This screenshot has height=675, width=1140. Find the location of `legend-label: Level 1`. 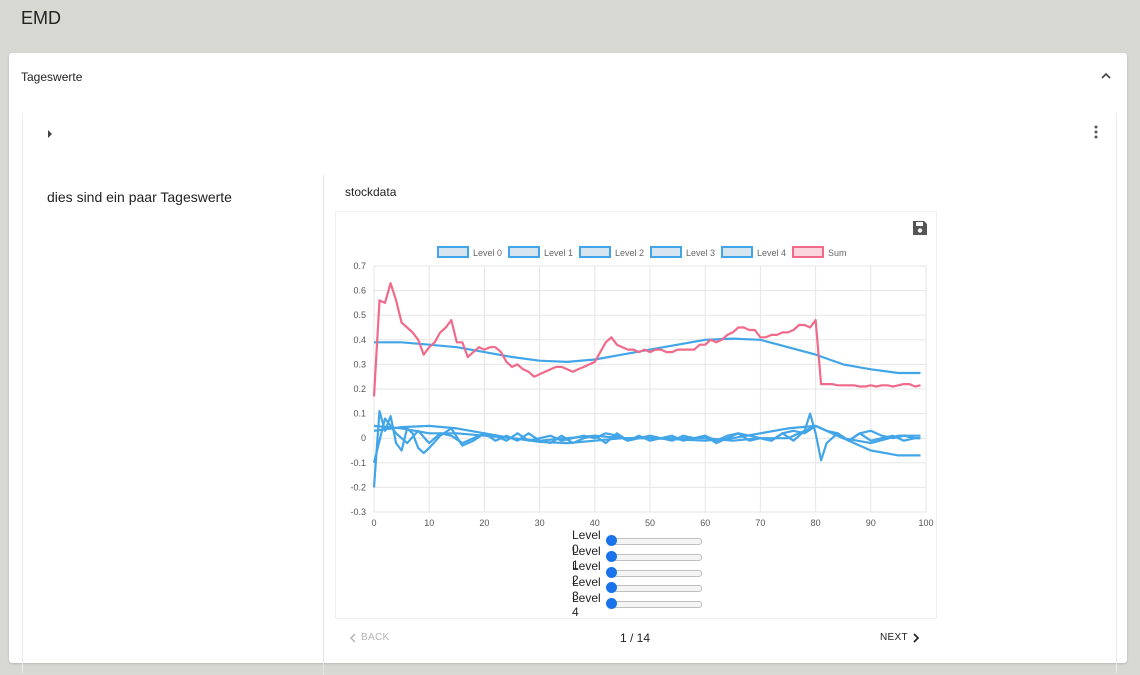

legend-label: Level 1 is located at coordinates (558, 253).